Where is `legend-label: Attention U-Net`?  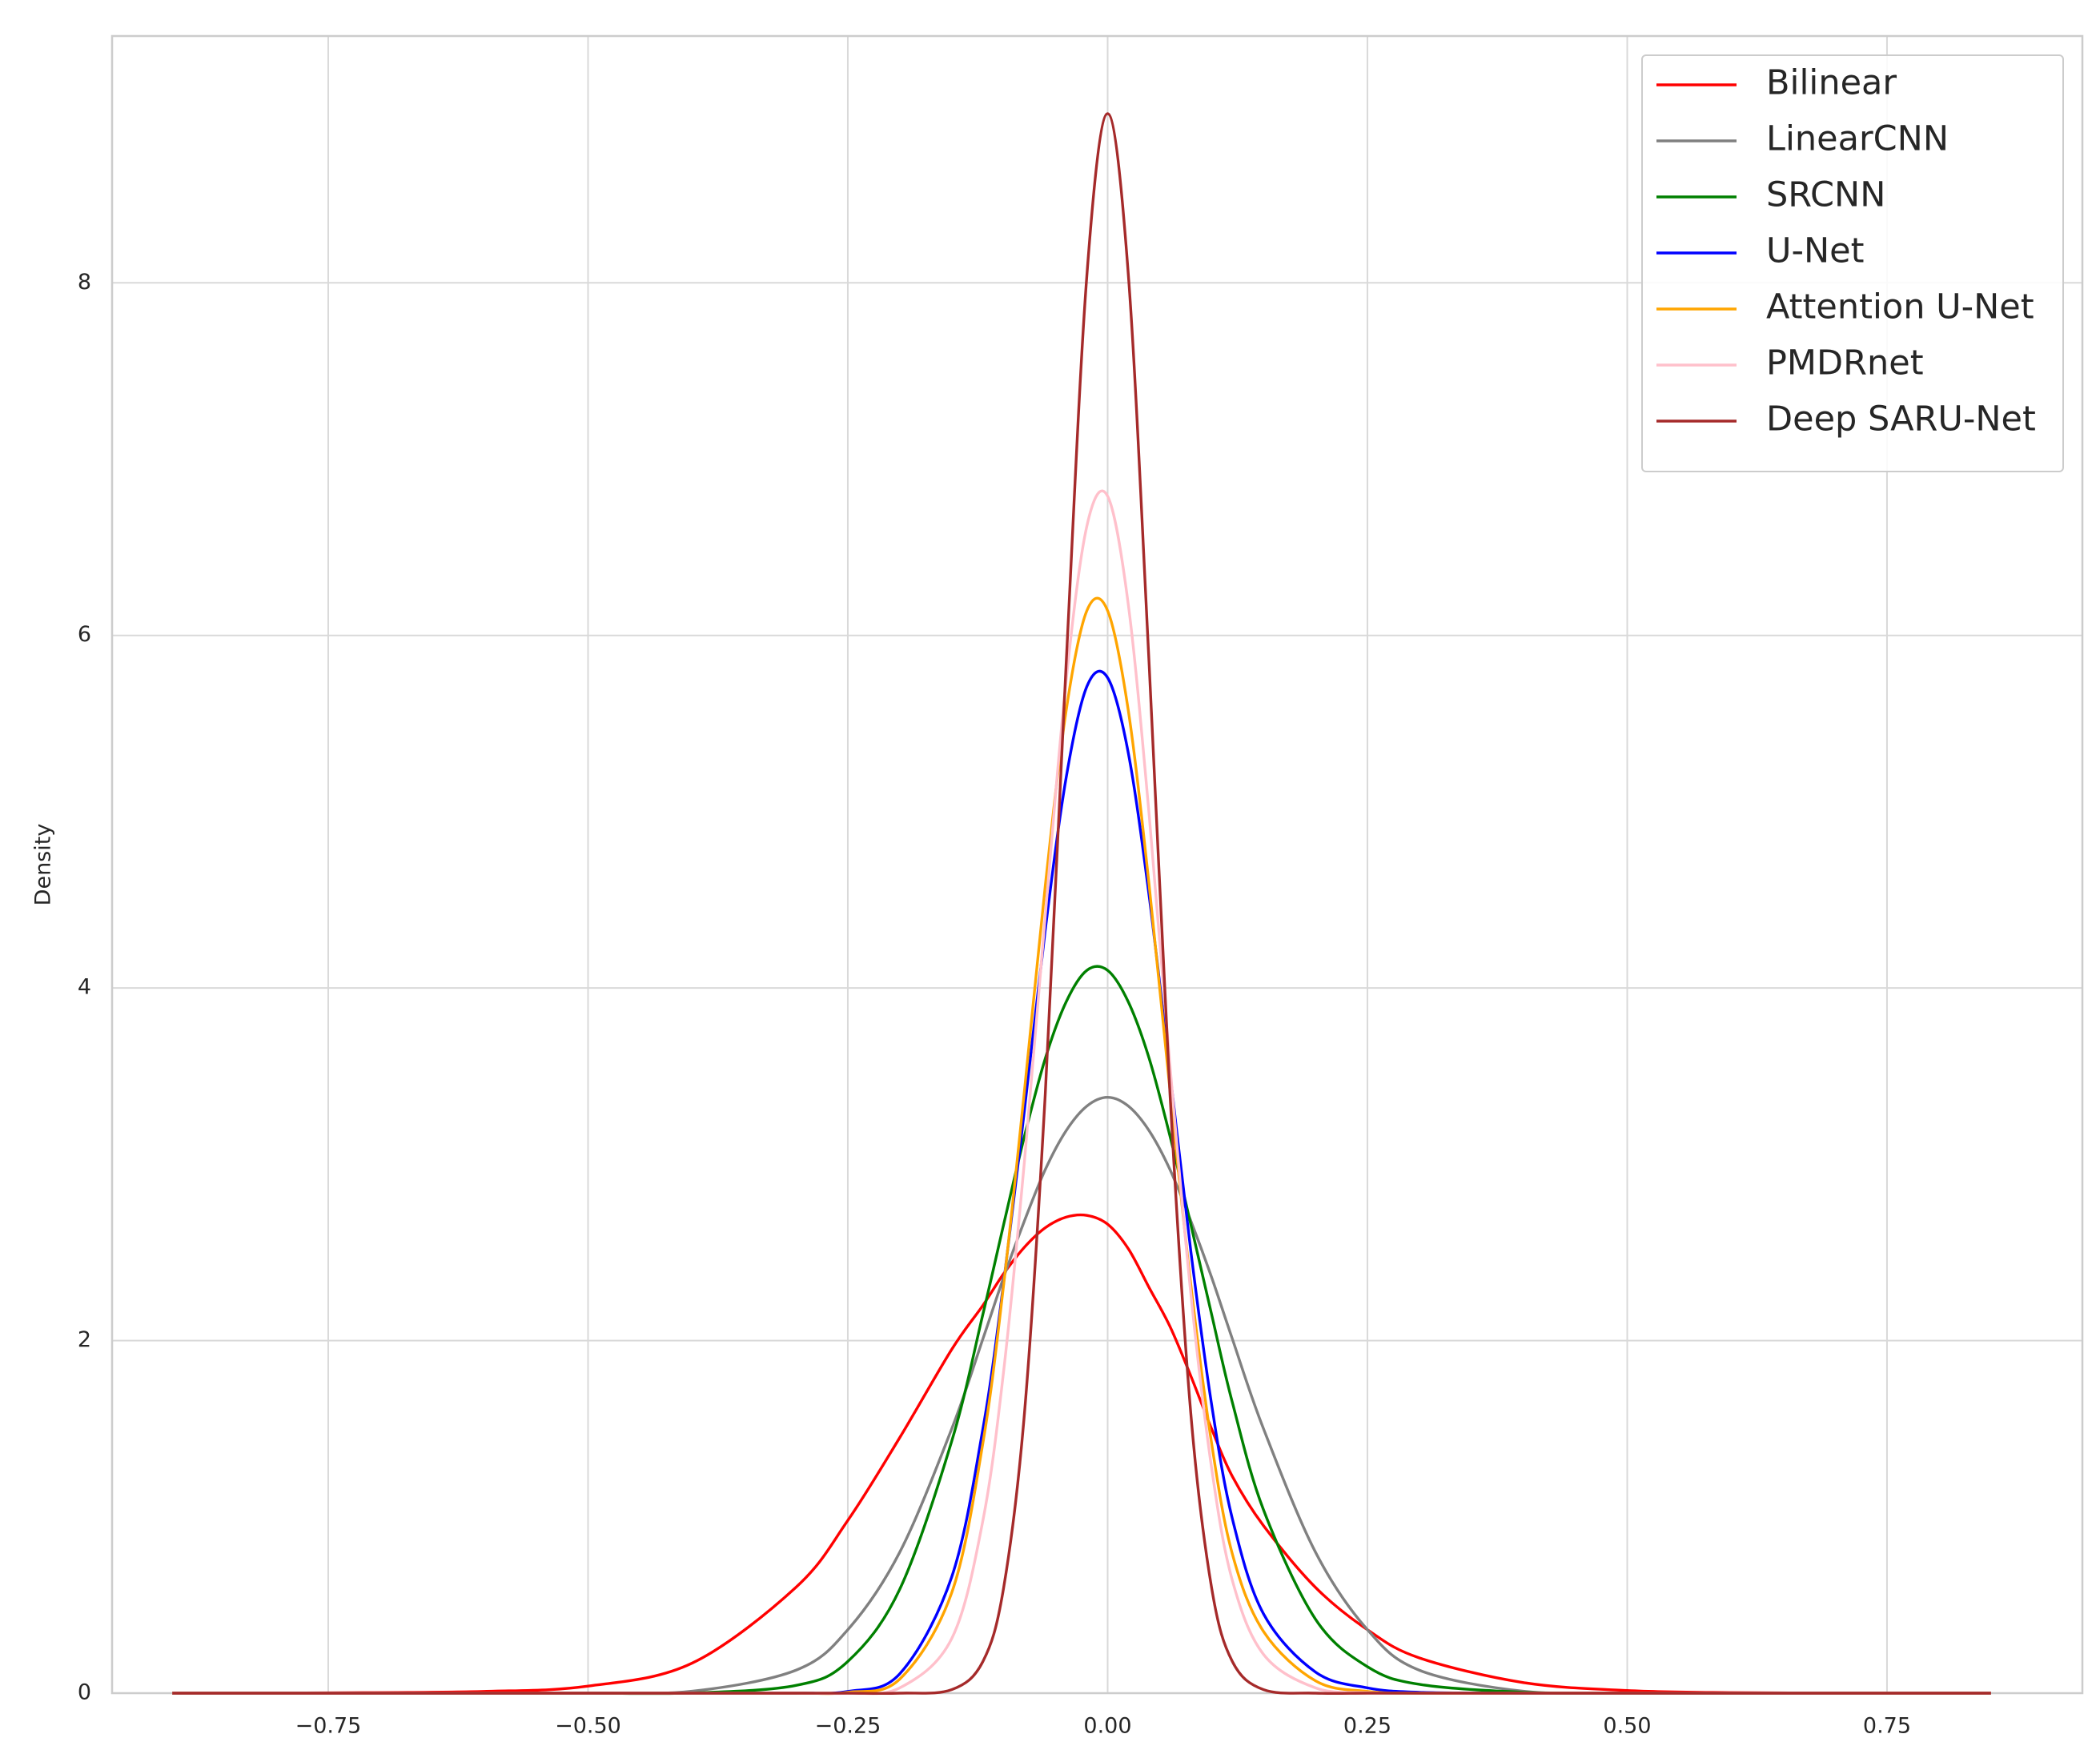
legend-label: Attention U-Net is located at coordinates (1900, 307).